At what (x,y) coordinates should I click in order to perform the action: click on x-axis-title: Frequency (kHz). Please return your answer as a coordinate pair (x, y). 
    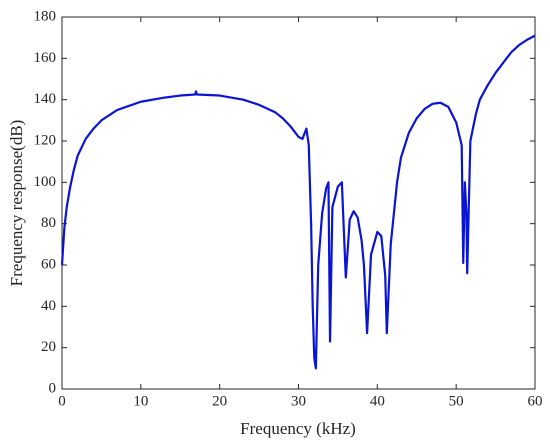
    Looking at the image, I should click on (298, 428).